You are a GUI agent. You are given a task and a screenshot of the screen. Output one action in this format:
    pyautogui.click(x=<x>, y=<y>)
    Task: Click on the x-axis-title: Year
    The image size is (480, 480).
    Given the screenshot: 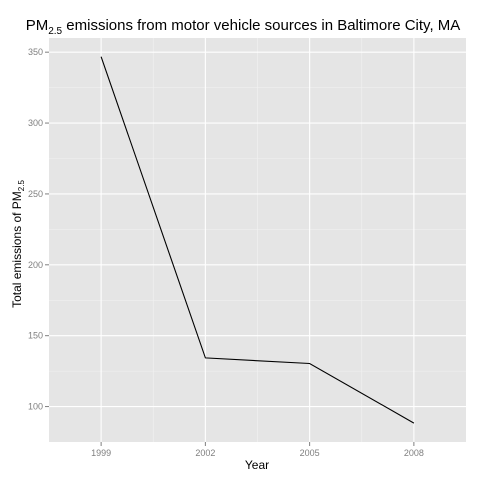 What is the action you would take?
    pyautogui.click(x=257, y=465)
    